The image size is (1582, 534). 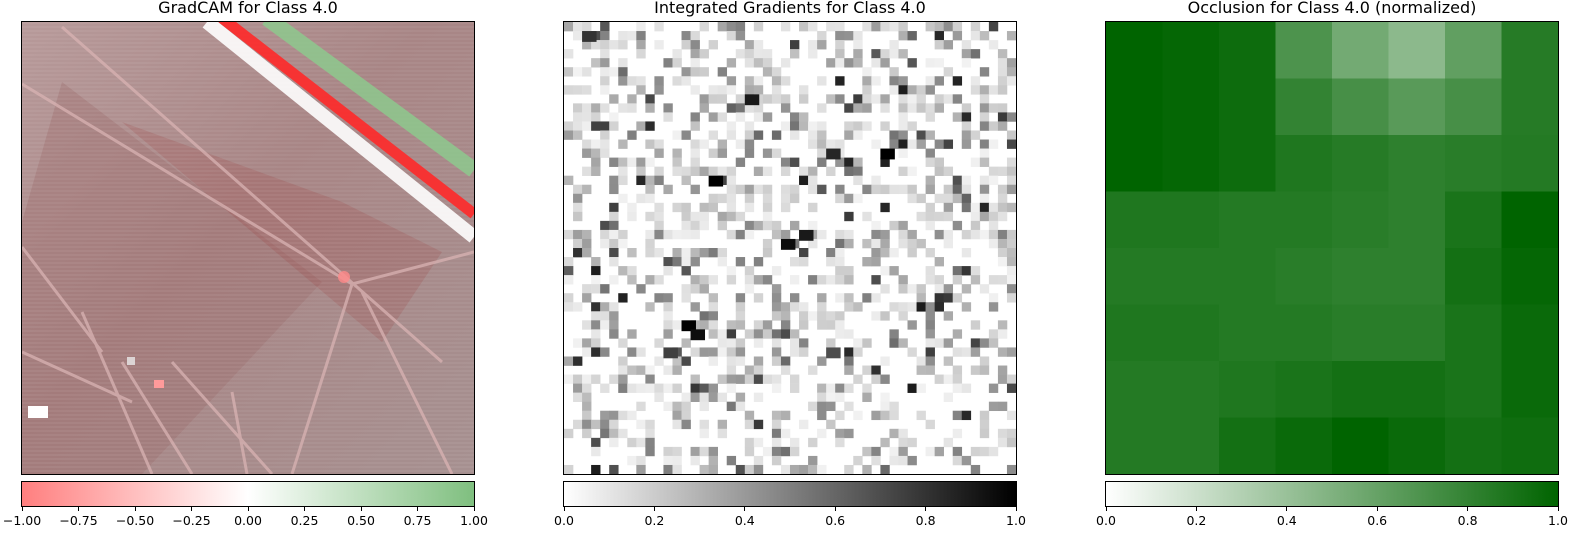 What do you see at coordinates (22, 520) in the screenshot?
I see `colorbar-tick-label: −1.00` at bounding box center [22, 520].